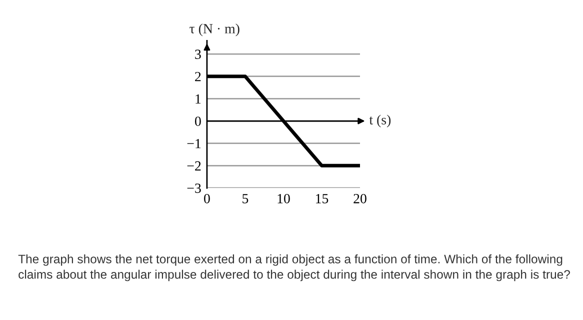 This screenshot has width=583, height=320. I want to click on y-axis-title: τ (N · m), so click(215, 30).